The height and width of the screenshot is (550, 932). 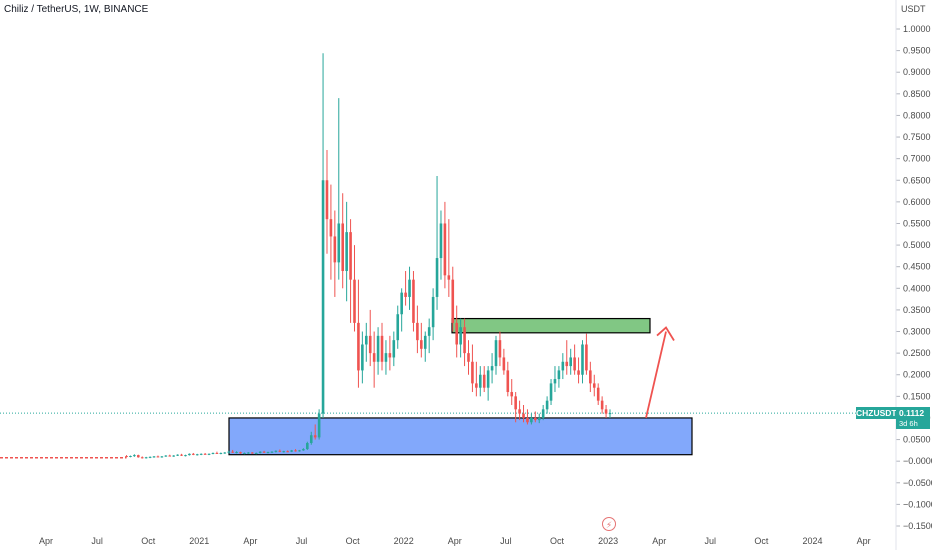 I want to click on arrow-head, so click(x=665, y=333).